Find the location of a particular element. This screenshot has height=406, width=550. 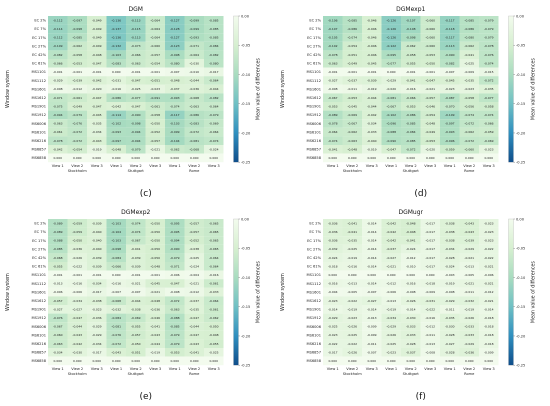

cell-value-label: -0.126 is located at coordinates (391, 38).